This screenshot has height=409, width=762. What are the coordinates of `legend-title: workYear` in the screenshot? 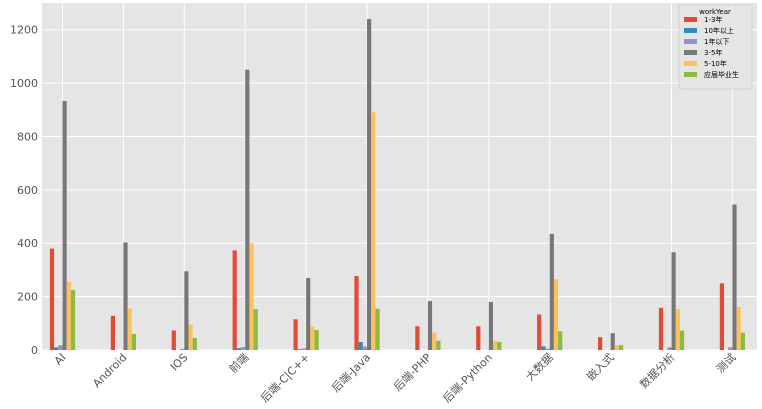 It's located at (715, 12).